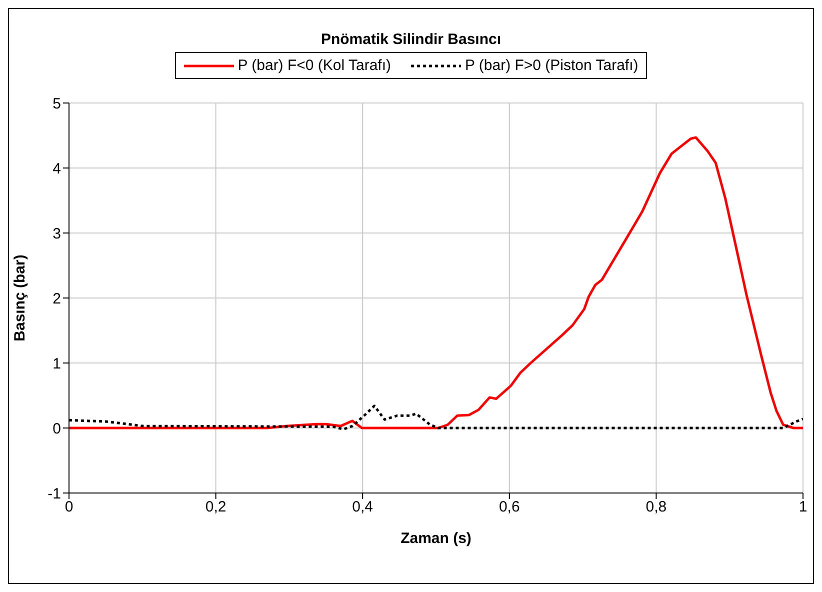 The width and height of the screenshot is (822, 592). I want to click on legend-label: P (bar) F>0 (Piston Tarafı), so click(551, 65).